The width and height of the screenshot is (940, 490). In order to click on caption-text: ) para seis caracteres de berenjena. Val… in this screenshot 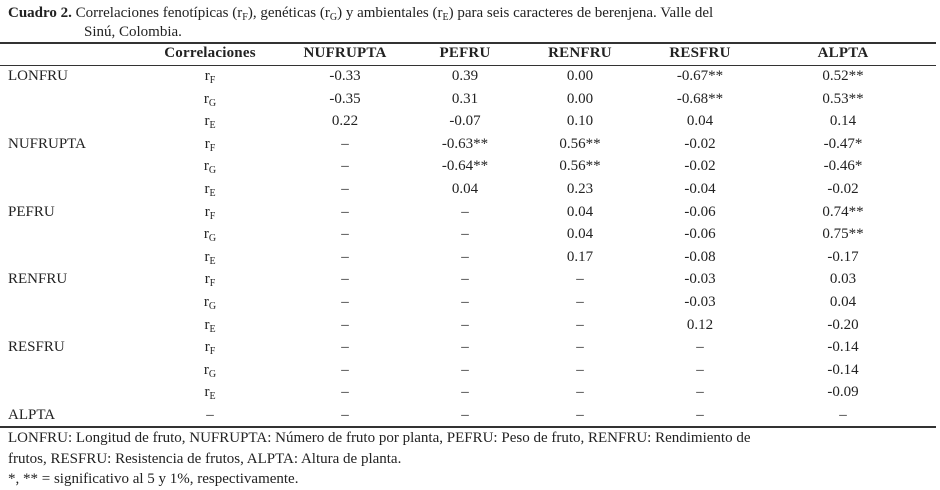, I will do `click(581, 13)`.